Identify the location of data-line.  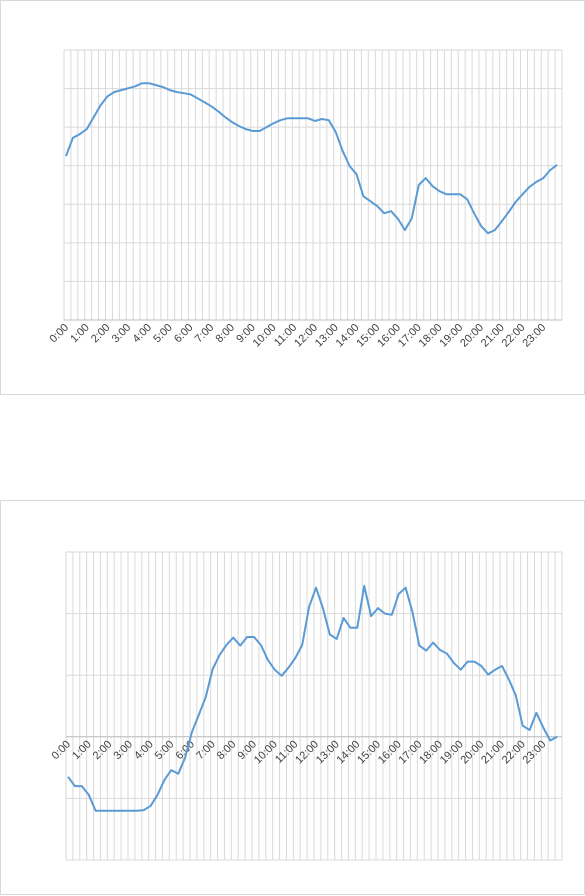
(311, 158).